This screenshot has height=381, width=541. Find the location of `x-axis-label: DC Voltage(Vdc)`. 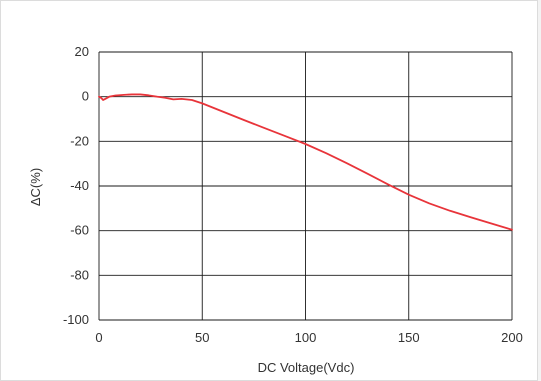

x-axis-label: DC Voltage(Vdc) is located at coordinates (306, 367).